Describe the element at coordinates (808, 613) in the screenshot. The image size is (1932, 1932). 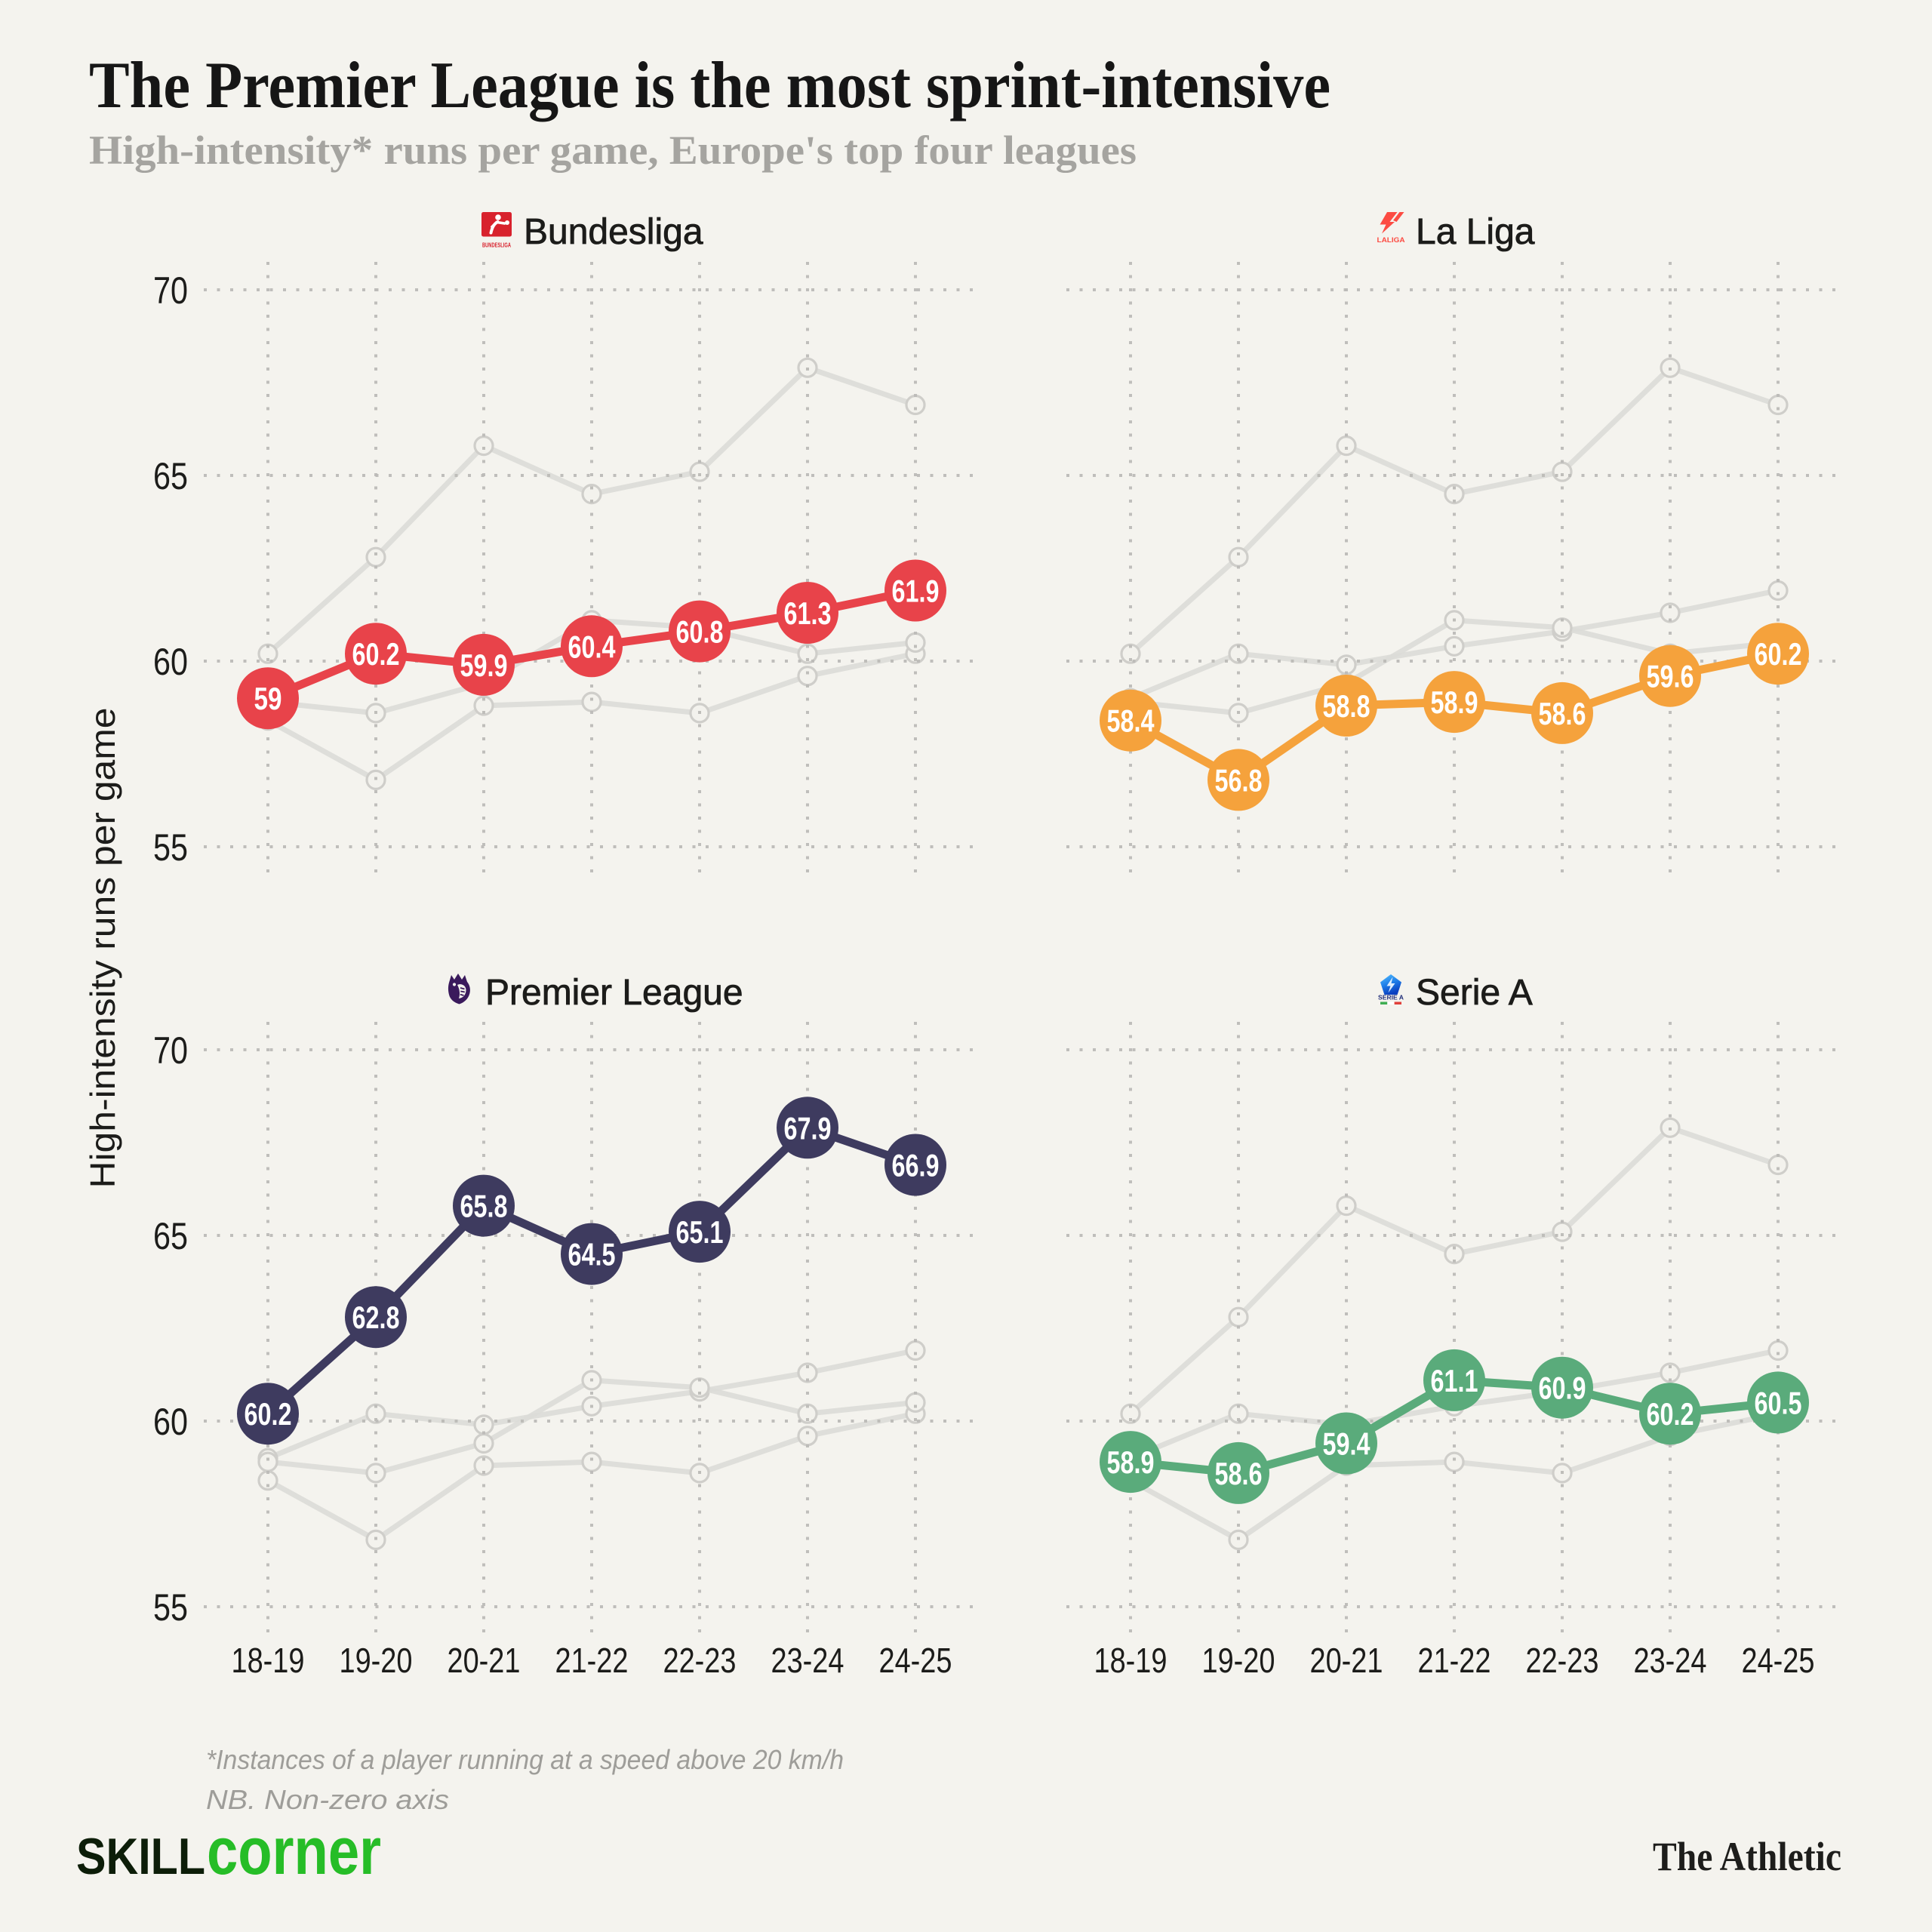
I see `svg-text: 61.3` at that location.